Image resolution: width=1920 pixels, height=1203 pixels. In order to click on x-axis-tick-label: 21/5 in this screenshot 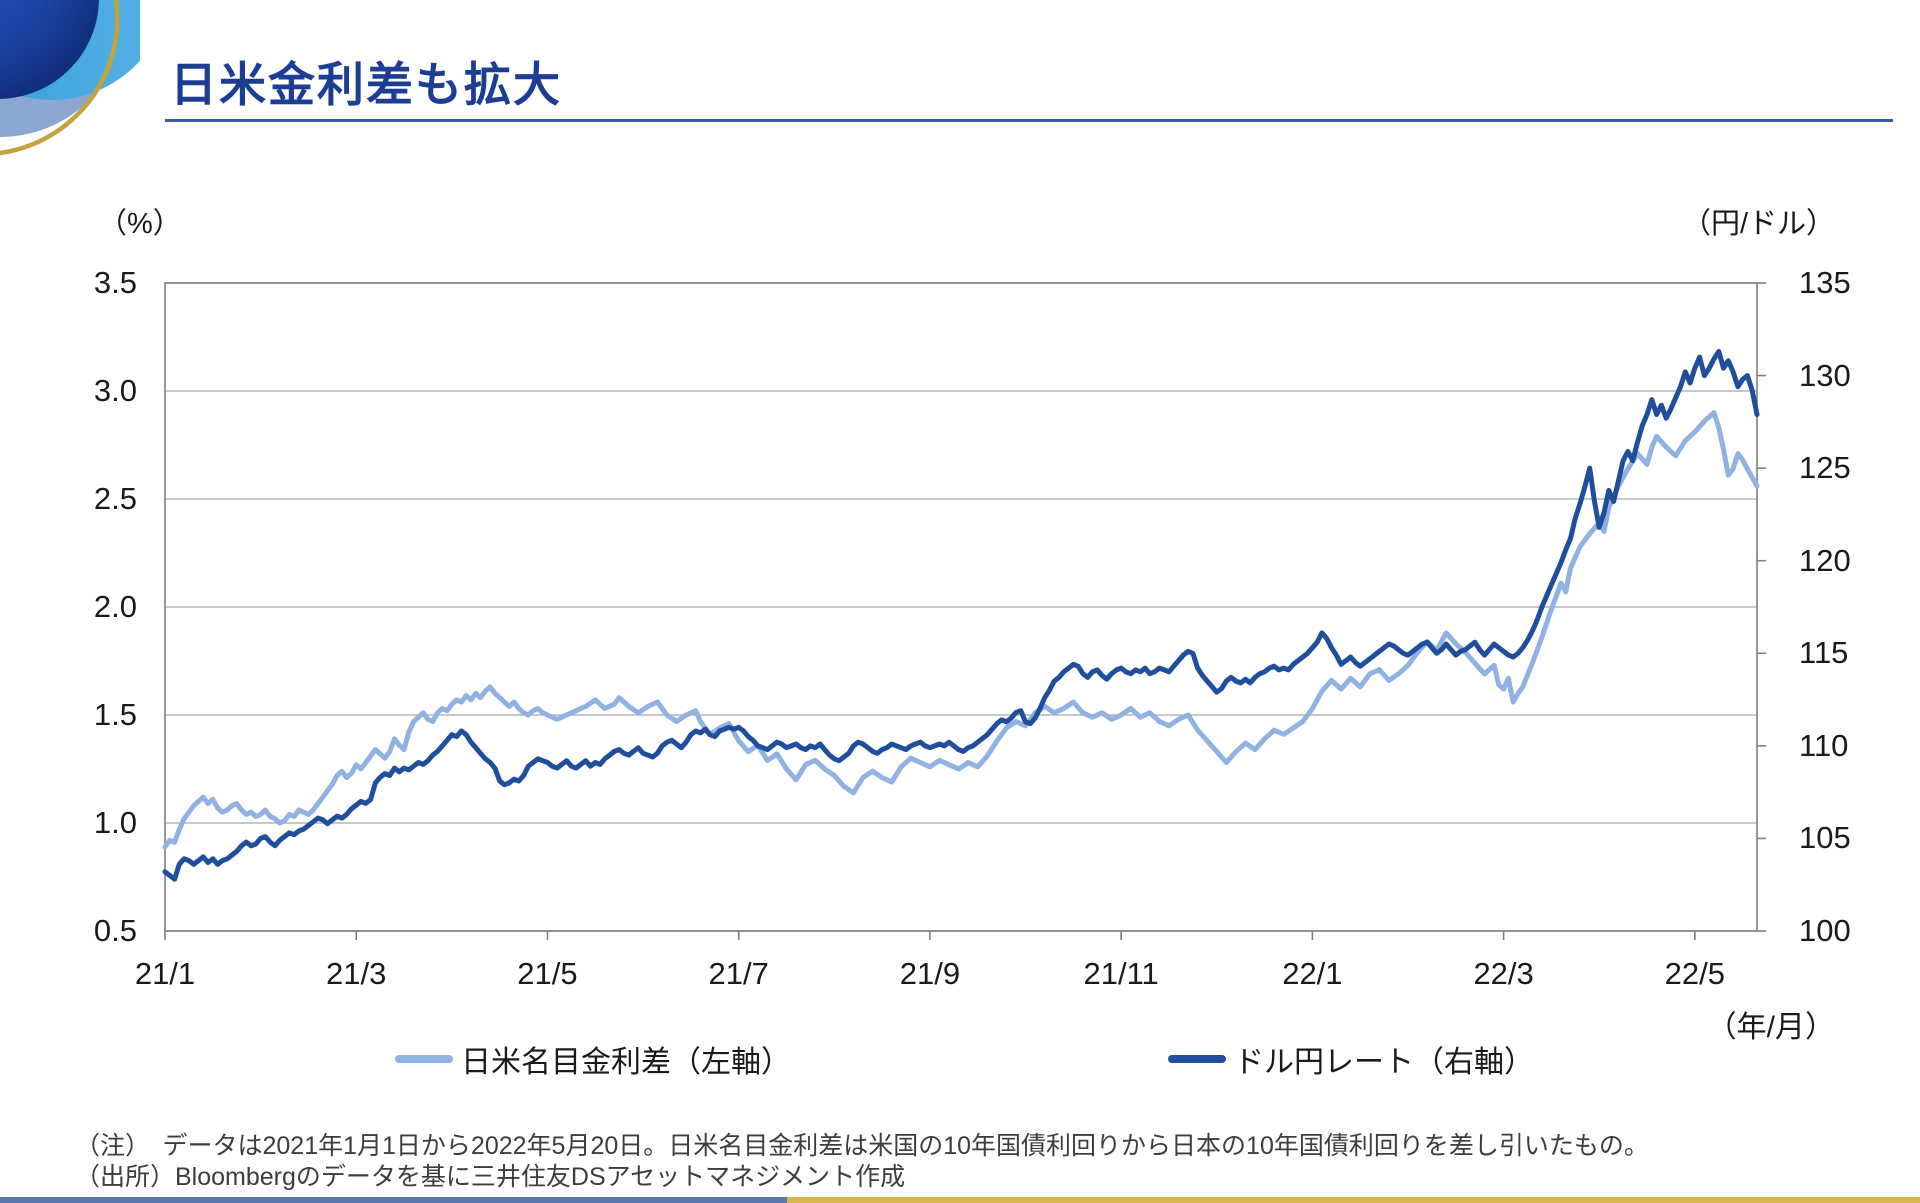, I will do `click(547, 973)`.